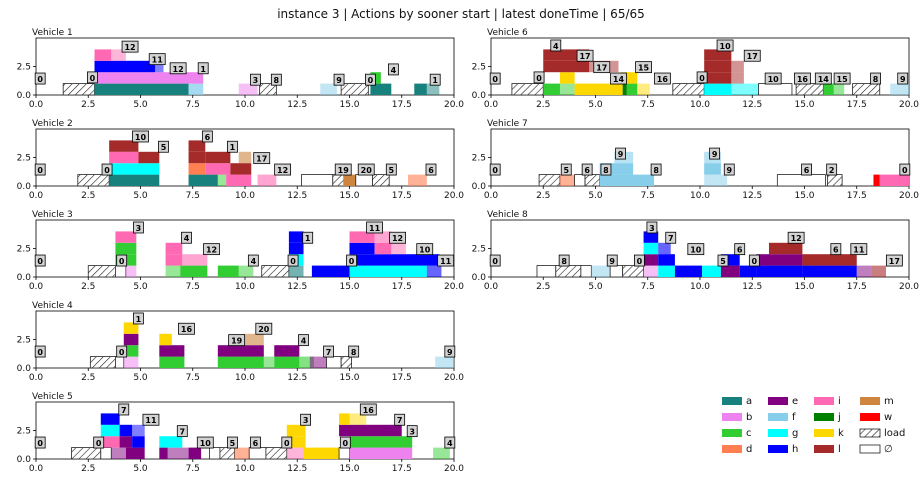  What do you see at coordinates (425, 249) in the screenshot?
I see `action-label: 10` at bounding box center [425, 249].